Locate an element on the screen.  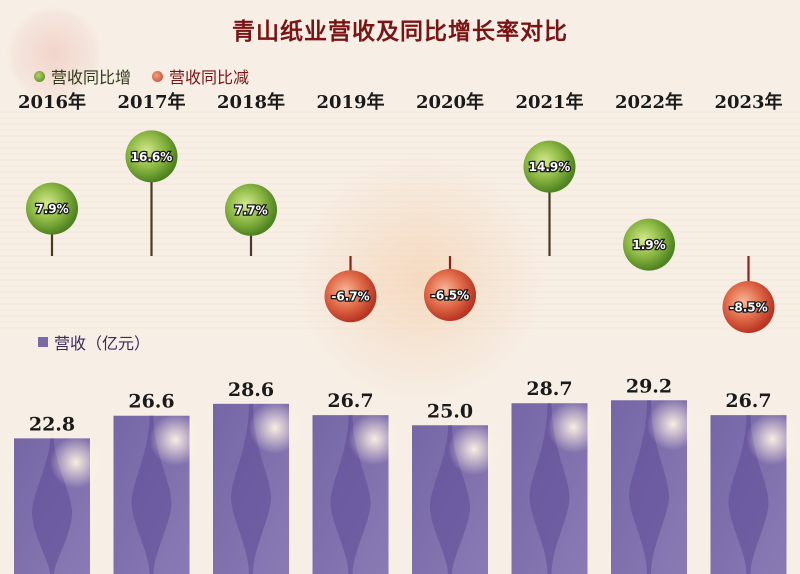
legend-decrease-label: 营收同比减 is located at coordinates (209, 77).